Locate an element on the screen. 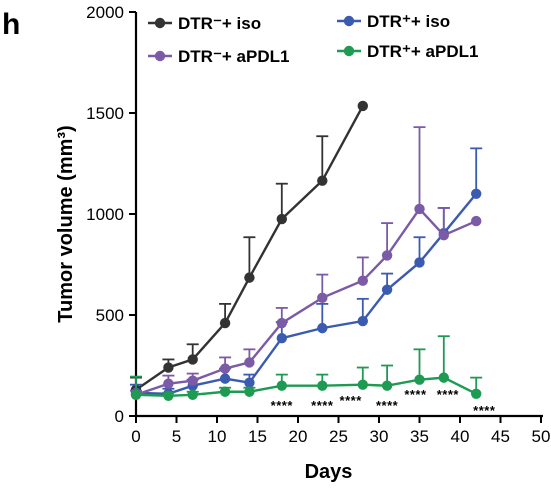  legend-entry-1: DTR⁻+ iso is located at coordinates (204, 23).